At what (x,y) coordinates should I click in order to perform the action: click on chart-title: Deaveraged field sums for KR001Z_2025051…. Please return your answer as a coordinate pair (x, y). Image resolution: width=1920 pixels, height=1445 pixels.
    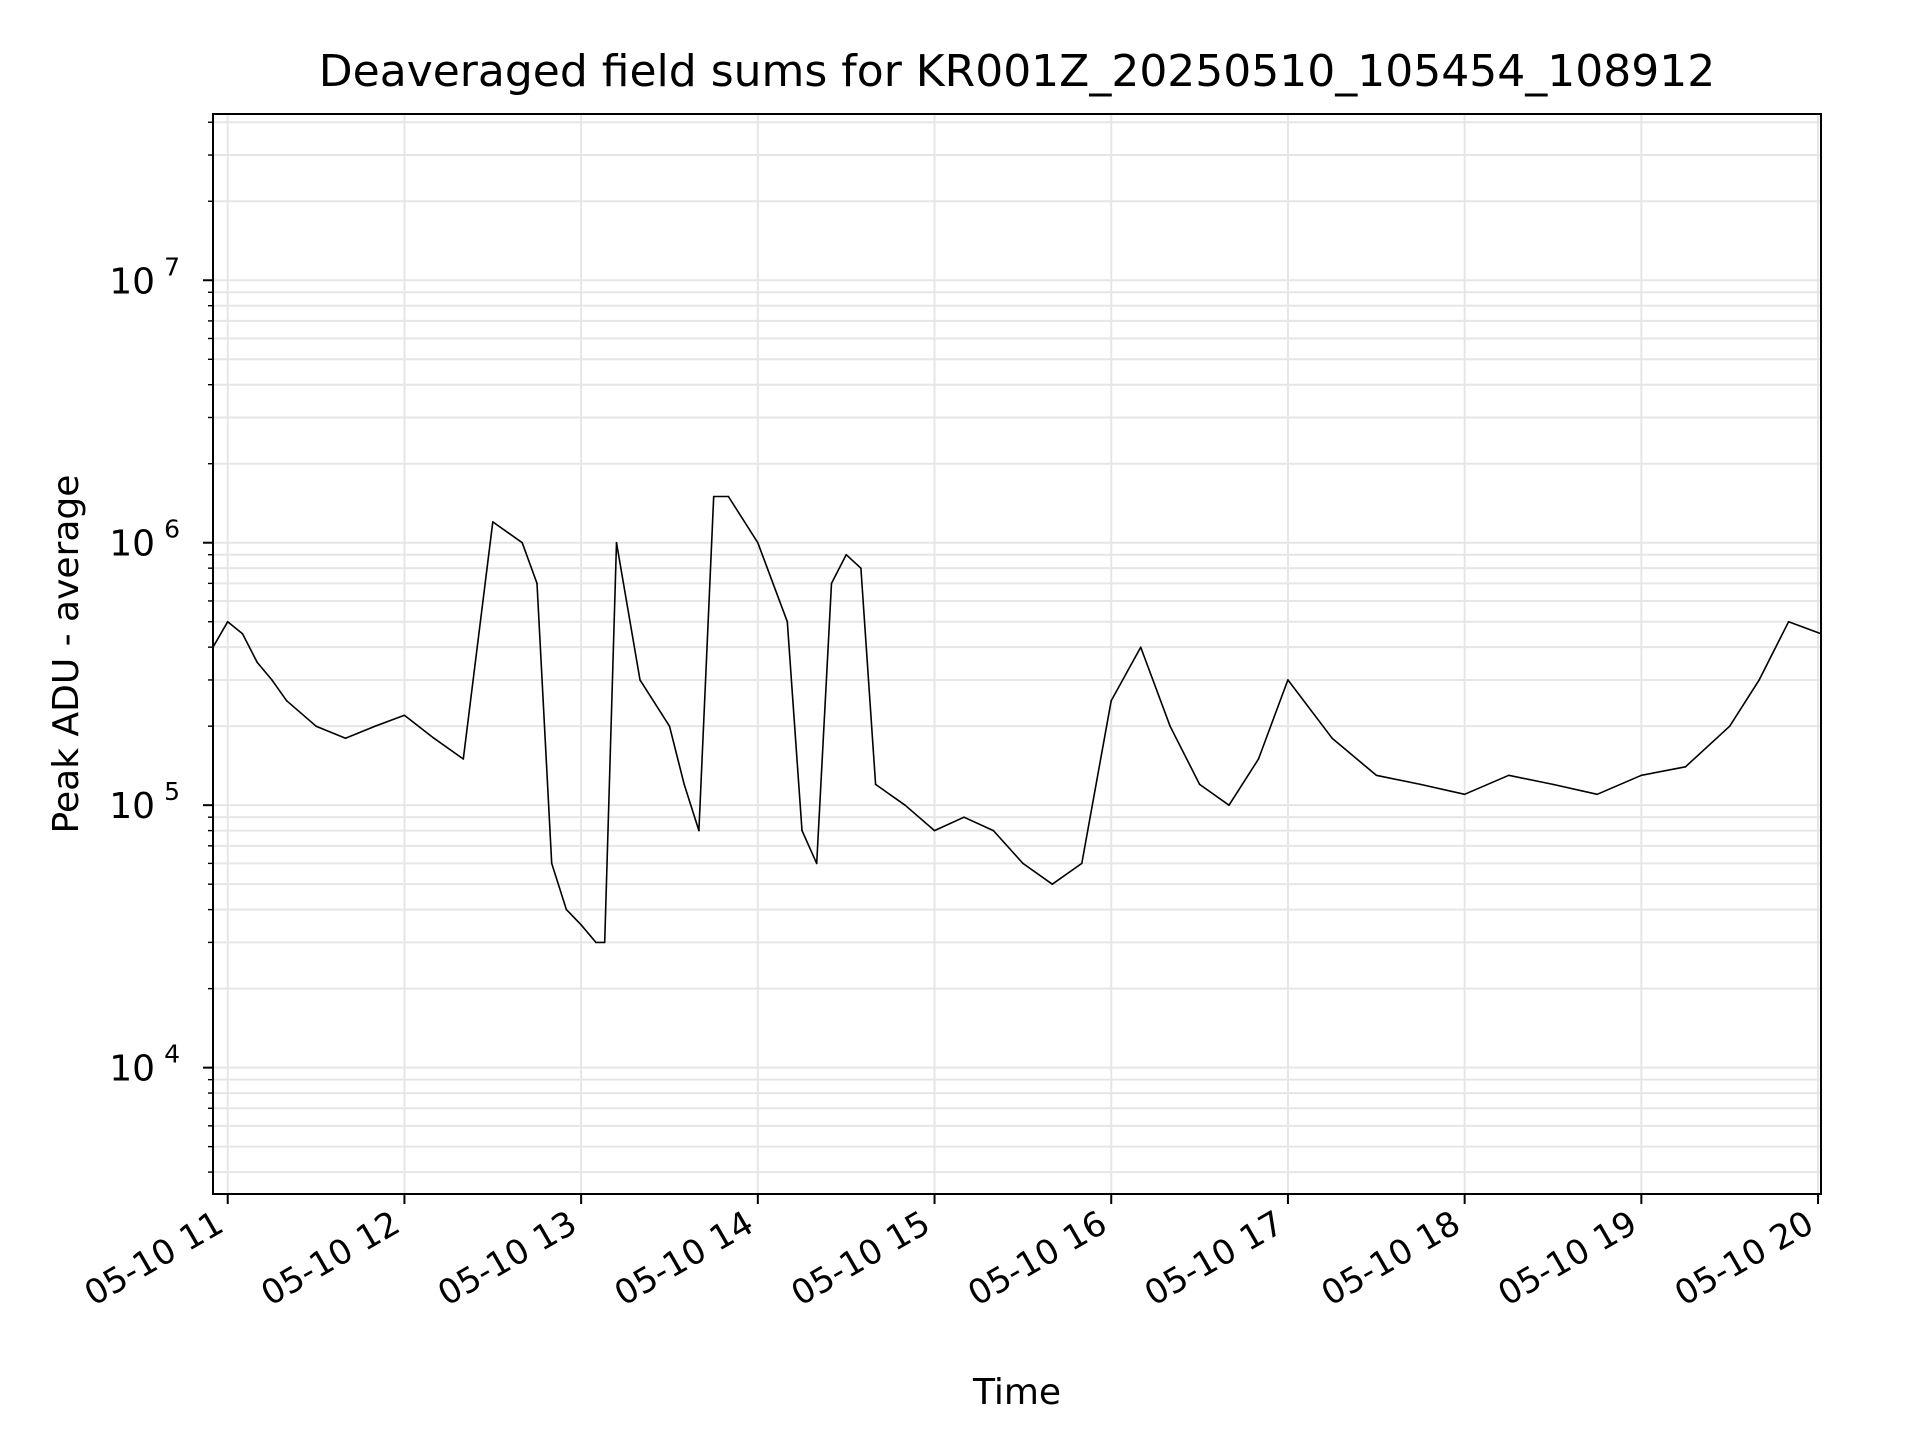
    Looking at the image, I should click on (1017, 71).